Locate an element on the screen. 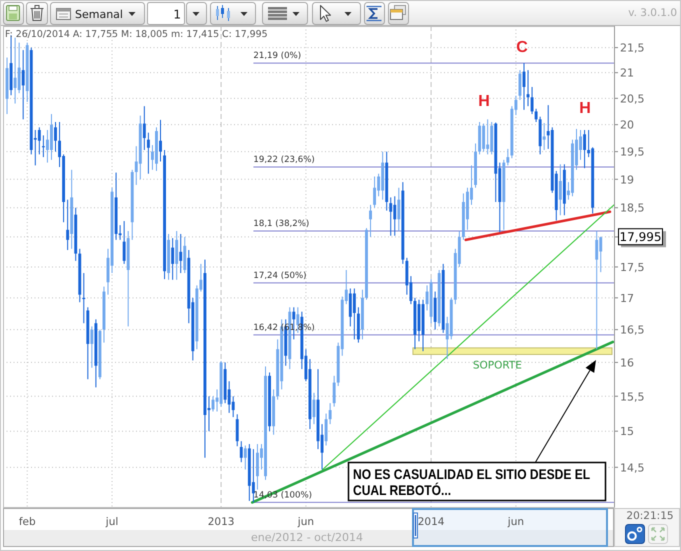 Image resolution: width=681 pixels, height=551 pixels. chart-subtitle: F: 26/10/2014 A: 17,755 M: 18,005 m: 17,415 C: 17,995 is located at coordinates (136, 34).